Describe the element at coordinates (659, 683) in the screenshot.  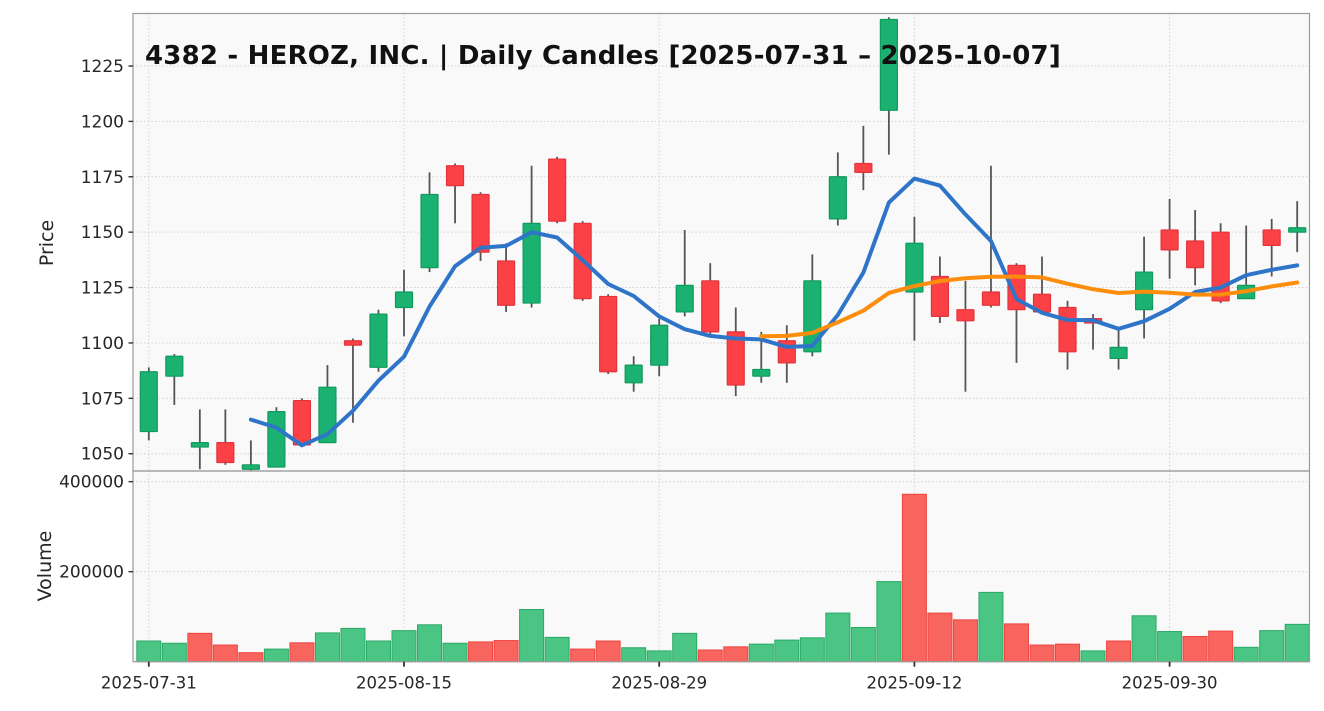
I see `date-tick-label: 2025-08-29` at that location.